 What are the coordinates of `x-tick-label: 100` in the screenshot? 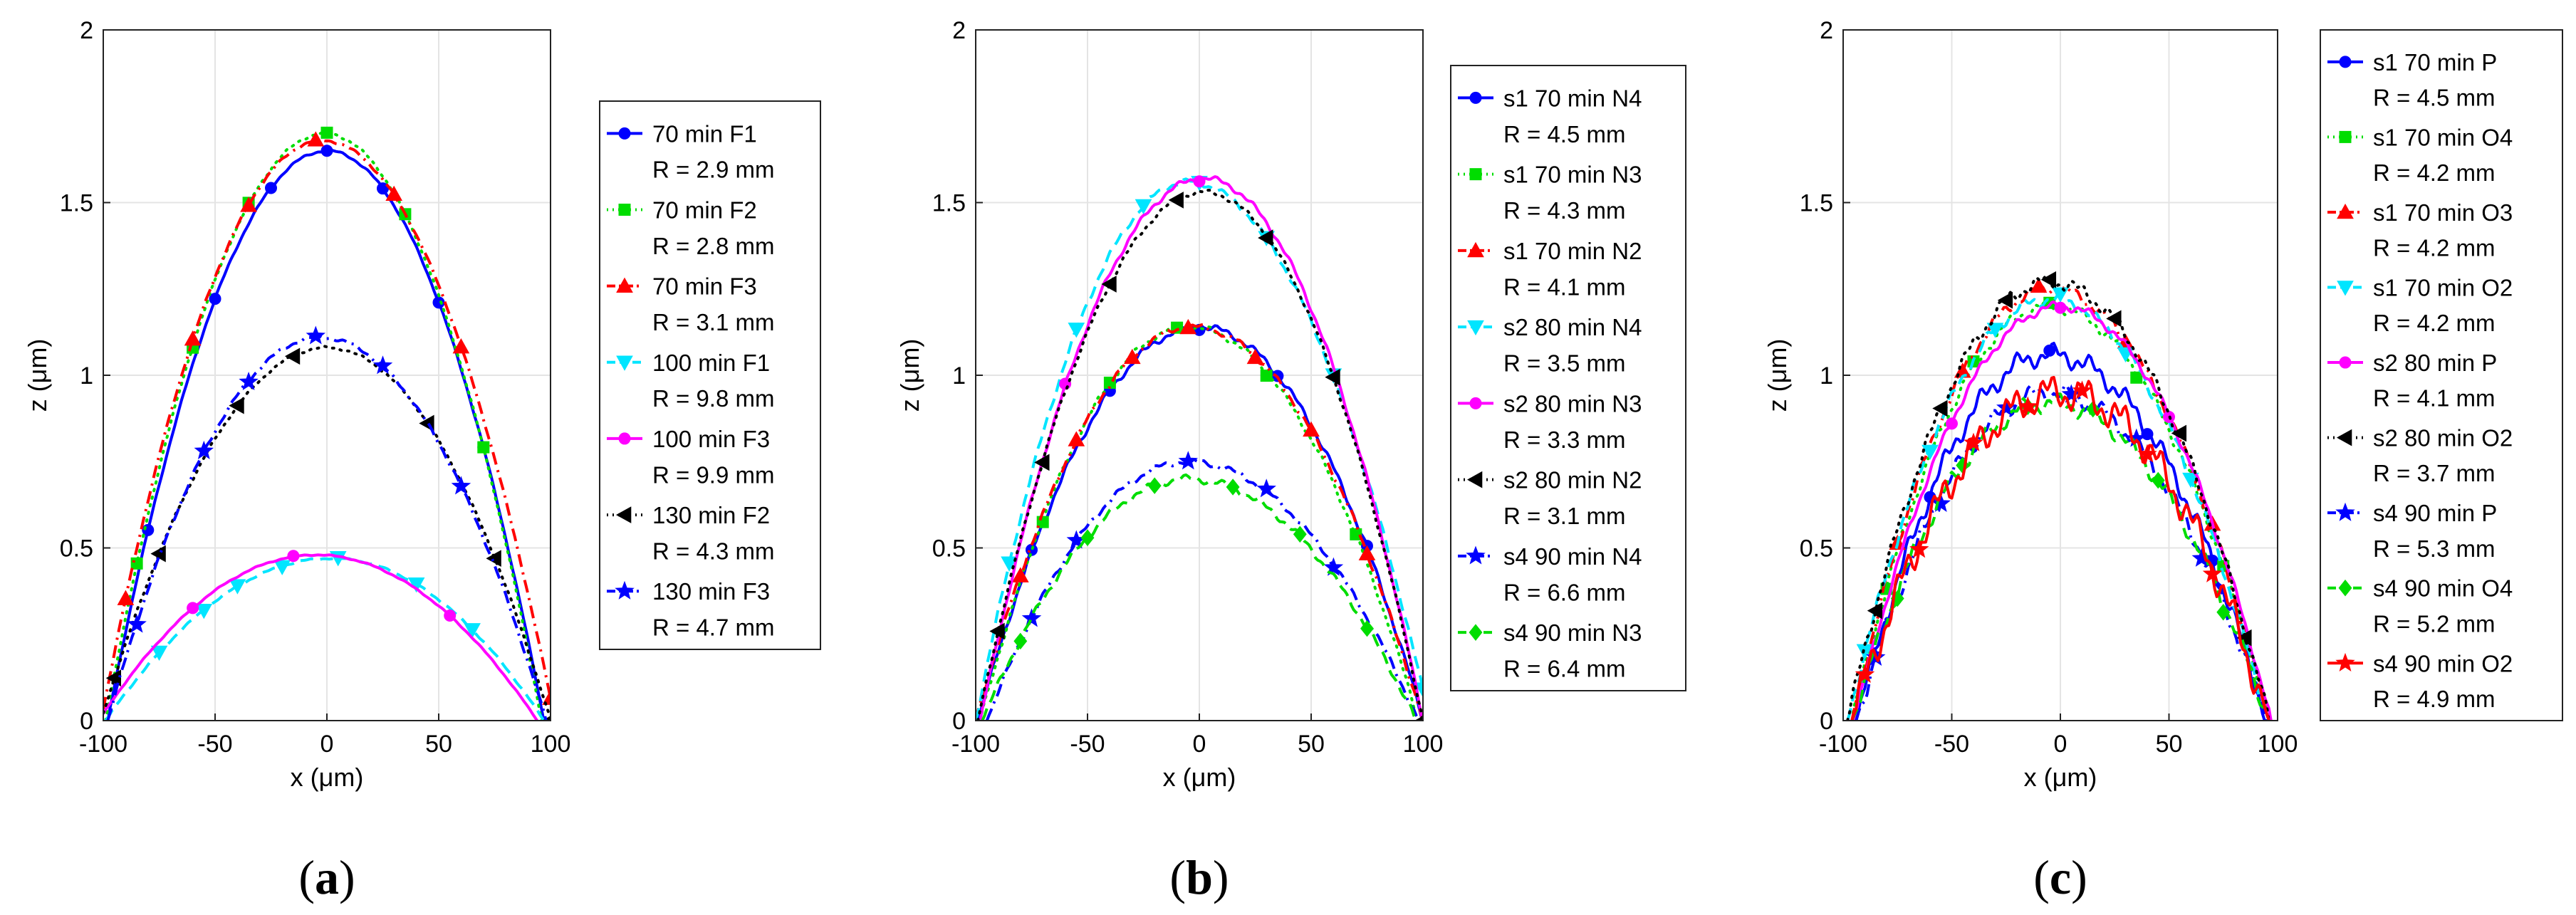 It's located at (2278, 744).